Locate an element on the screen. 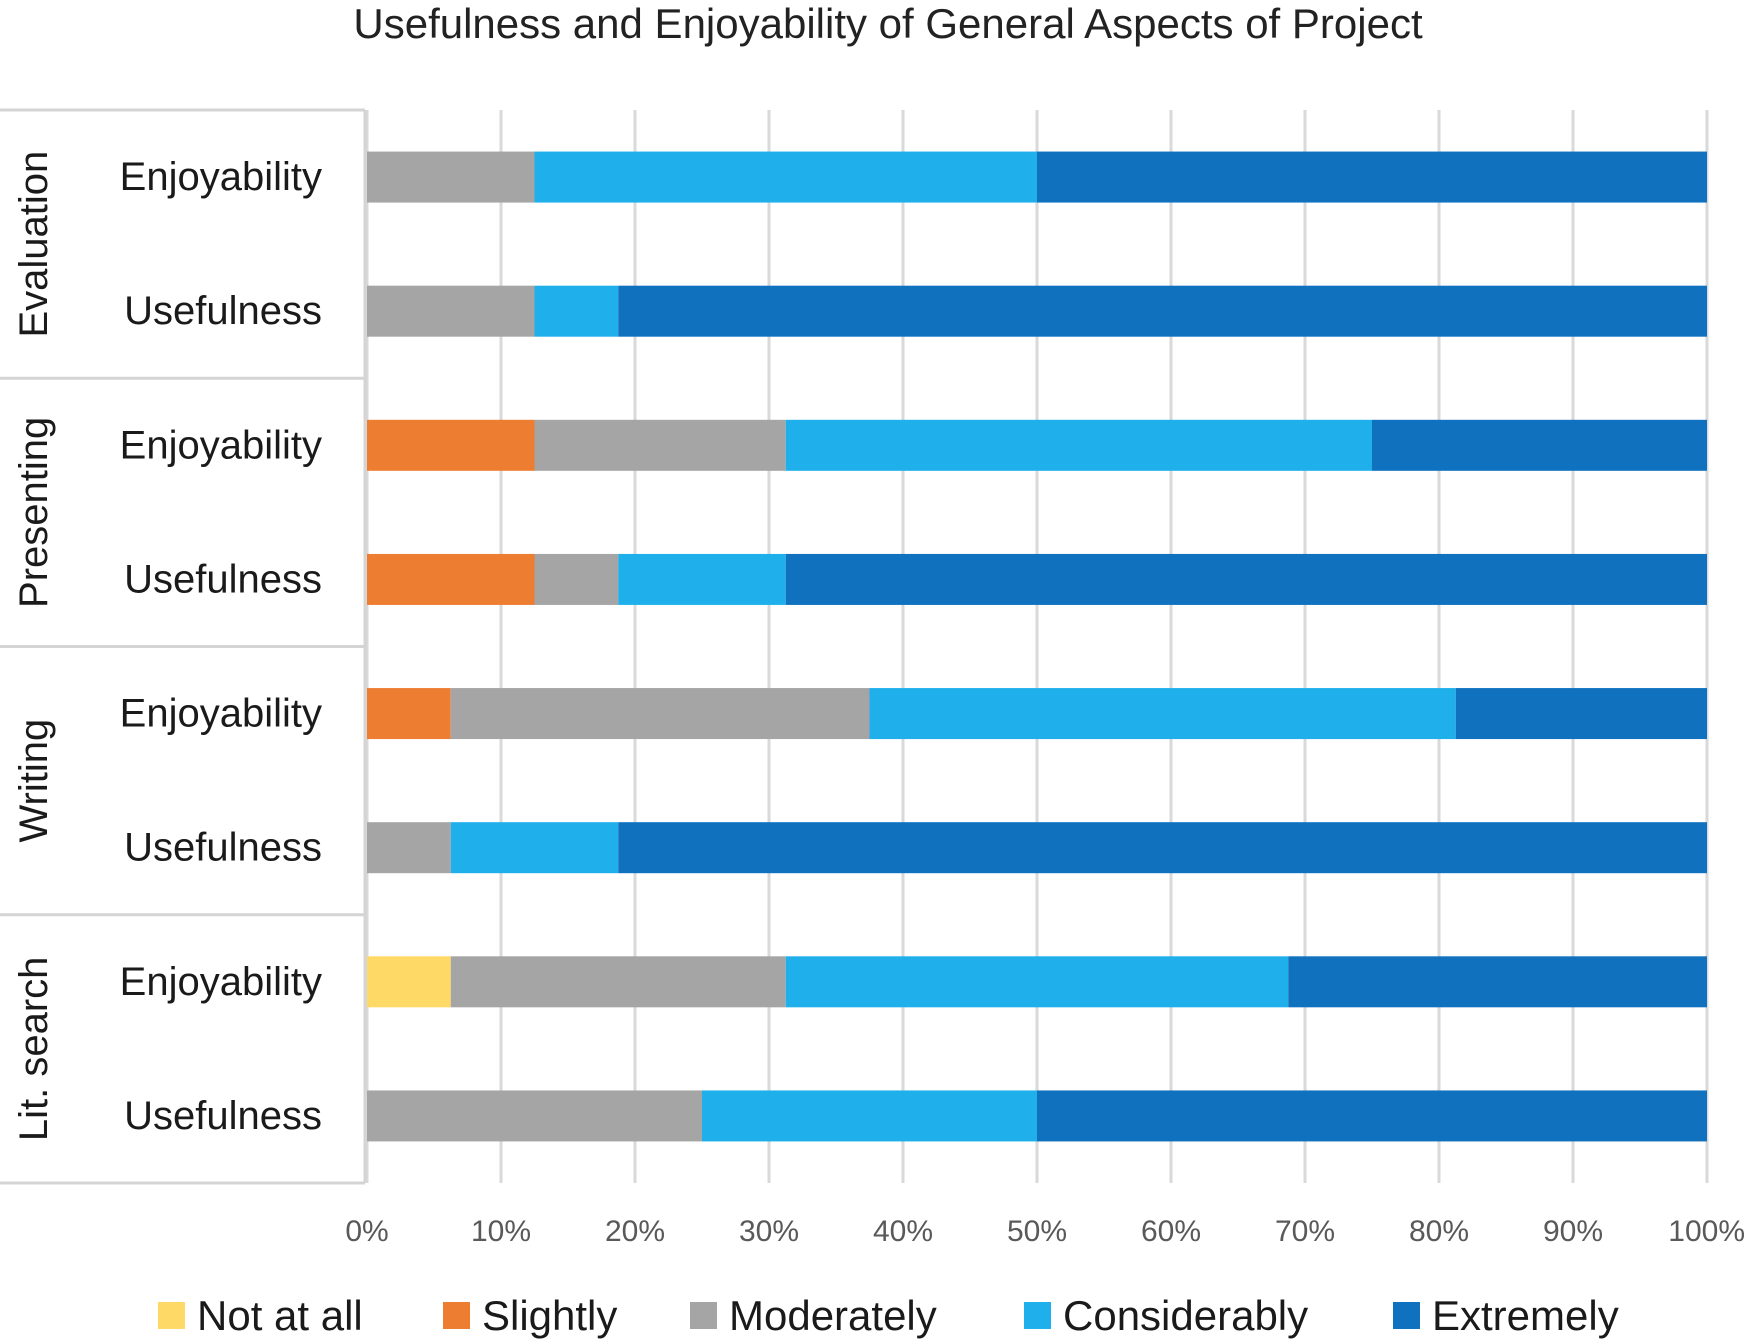  x-tick-label: 90% is located at coordinates (1573, 1231).